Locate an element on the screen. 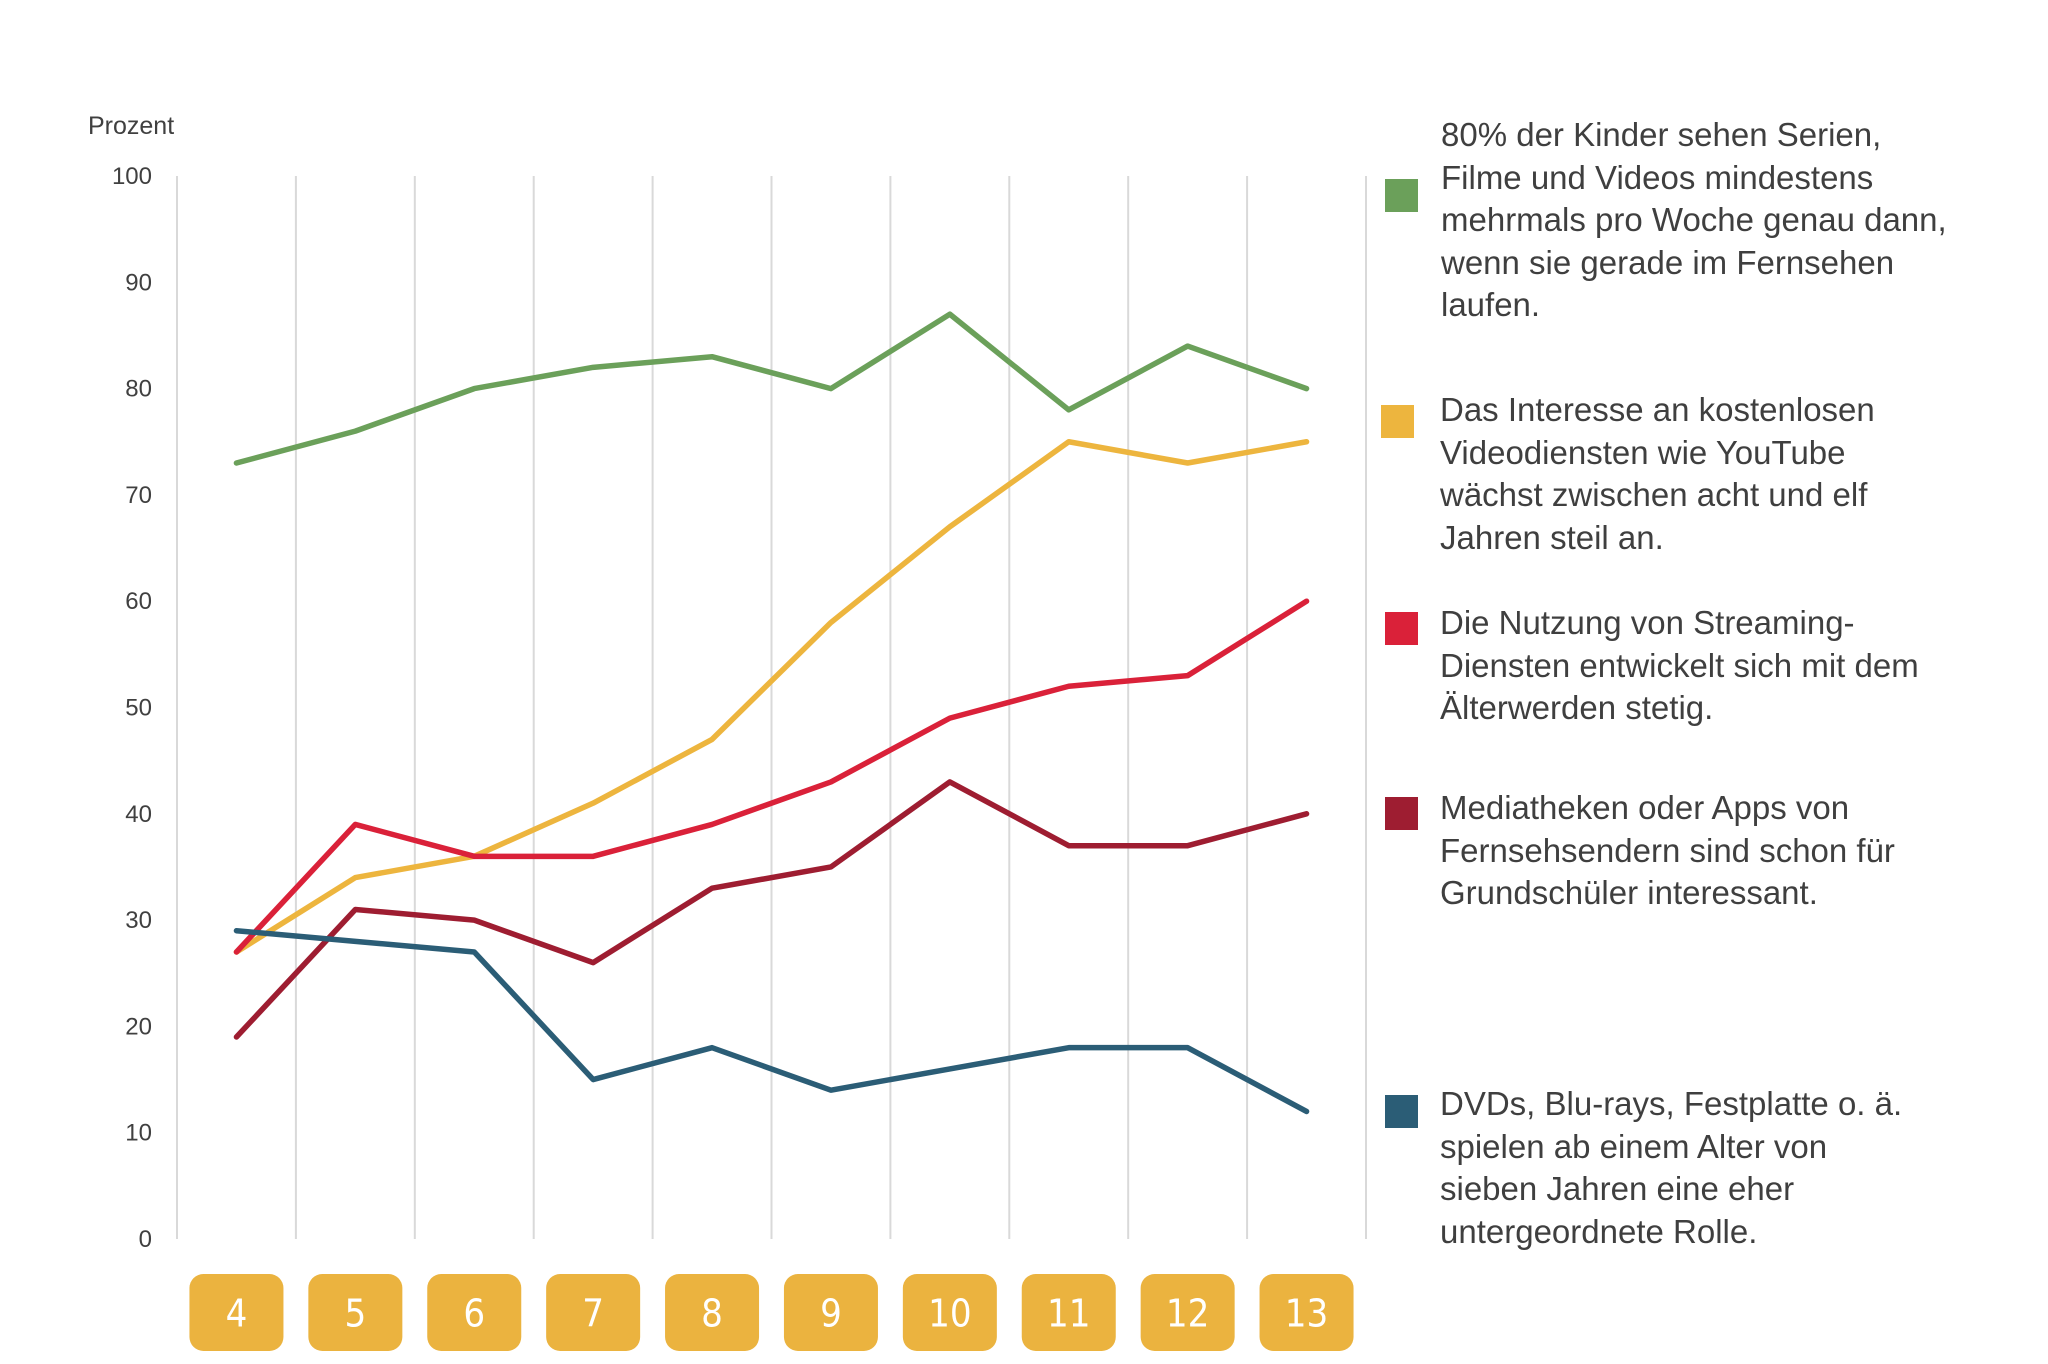 This screenshot has width=2048, height=1364. legend-swatch-red is located at coordinates (1401, 628).